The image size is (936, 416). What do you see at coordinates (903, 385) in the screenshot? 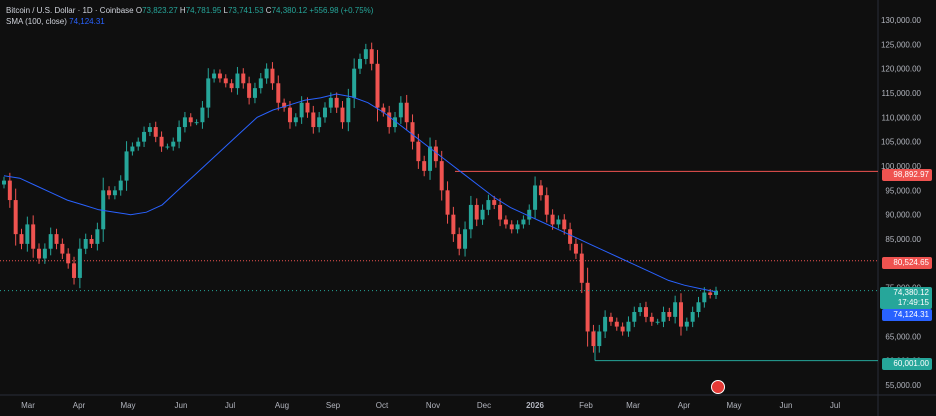
I see `price-axis-label: 55,000.00` at bounding box center [903, 385].